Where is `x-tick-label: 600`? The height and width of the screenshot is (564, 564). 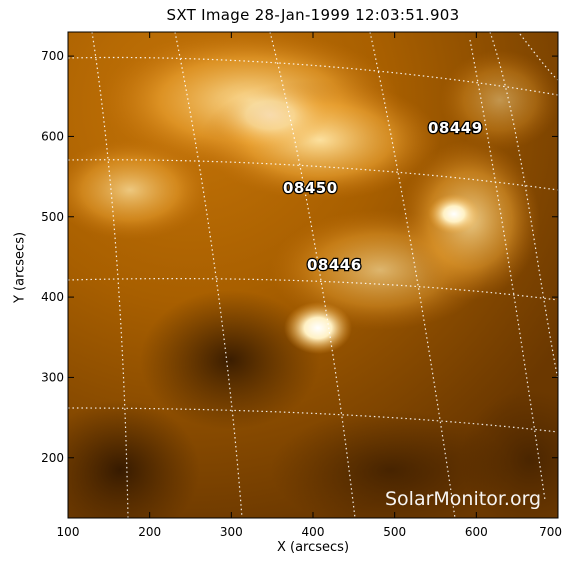 x-tick-label: 600 is located at coordinates (476, 532).